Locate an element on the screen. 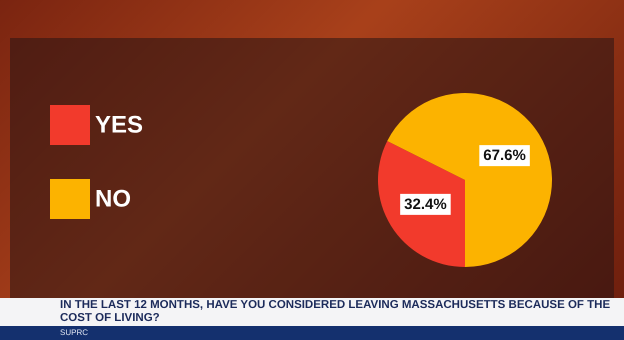  legend-label: NO is located at coordinates (113, 199).